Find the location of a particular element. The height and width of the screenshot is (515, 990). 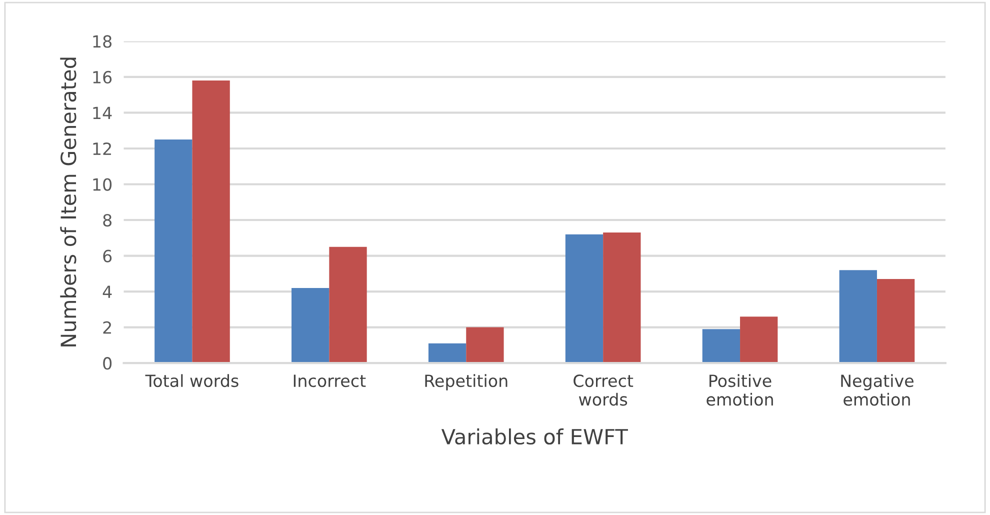

y-tick-label: 12 is located at coordinates (102, 148).